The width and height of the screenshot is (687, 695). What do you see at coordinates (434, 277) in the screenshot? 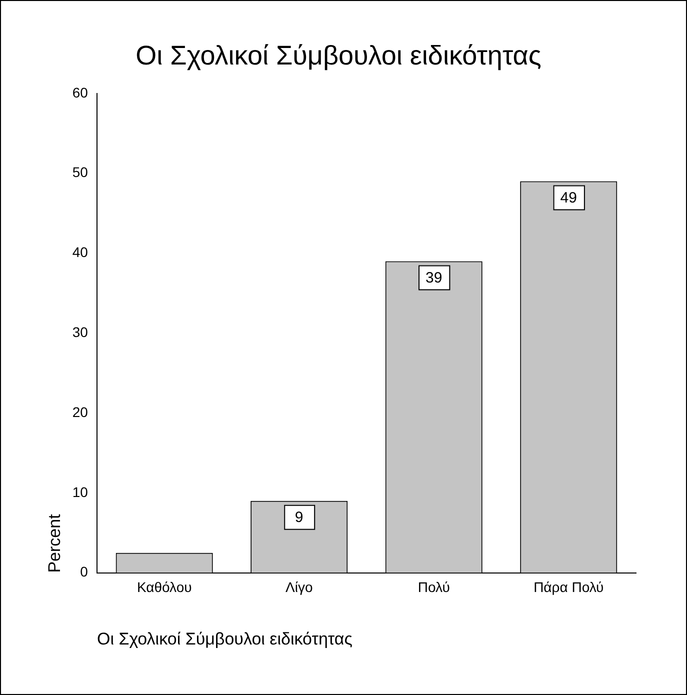
I see `data-label: 39` at bounding box center [434, 277].